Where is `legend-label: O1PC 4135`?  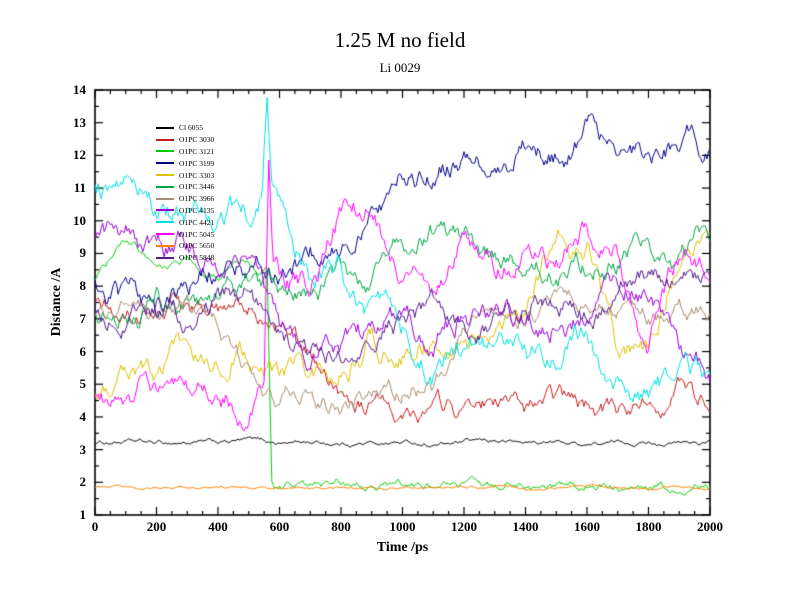 legend-label: O1PC 4135 is located at coordinates (197, 210).